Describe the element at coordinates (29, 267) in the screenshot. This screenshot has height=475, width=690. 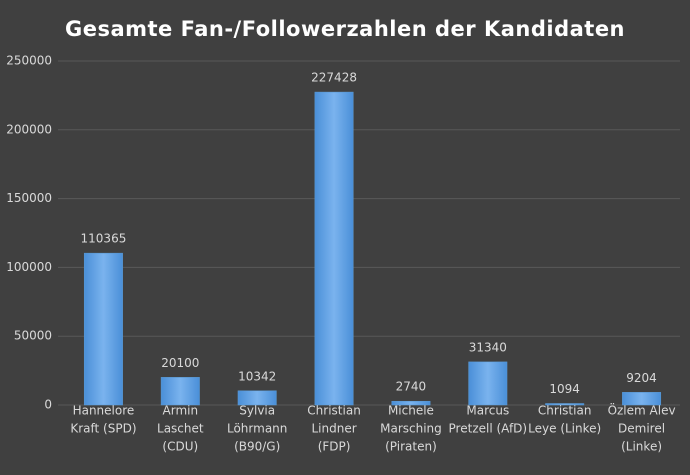
I see `y-tick-label: 100000` at that location.